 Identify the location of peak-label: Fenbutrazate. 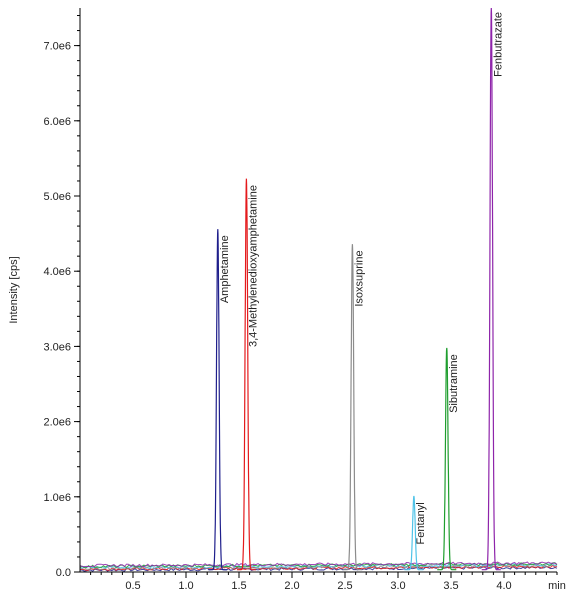
(498, 44).